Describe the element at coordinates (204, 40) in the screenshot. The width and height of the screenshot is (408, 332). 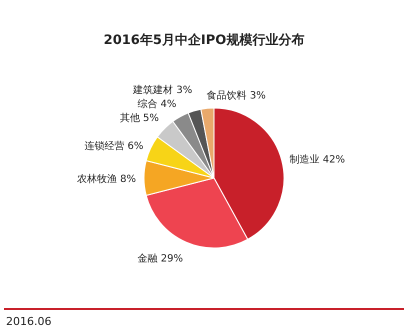
I see `chart-title: 2016年5月中企IPO规模行业分布` at that location.